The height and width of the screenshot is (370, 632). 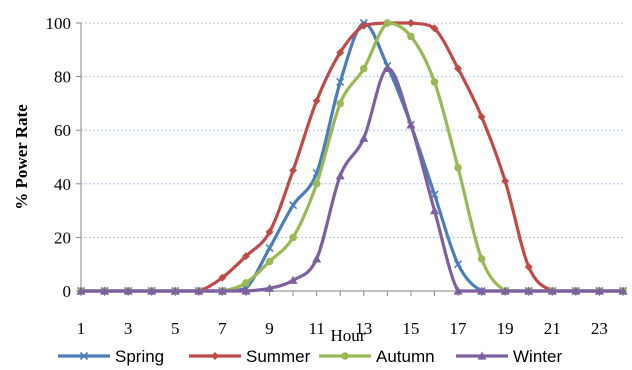 What do you see at coordinates (505, 328) in the screenshot?
I see `x-tick-label: 19` at bounding box center [505, 328].